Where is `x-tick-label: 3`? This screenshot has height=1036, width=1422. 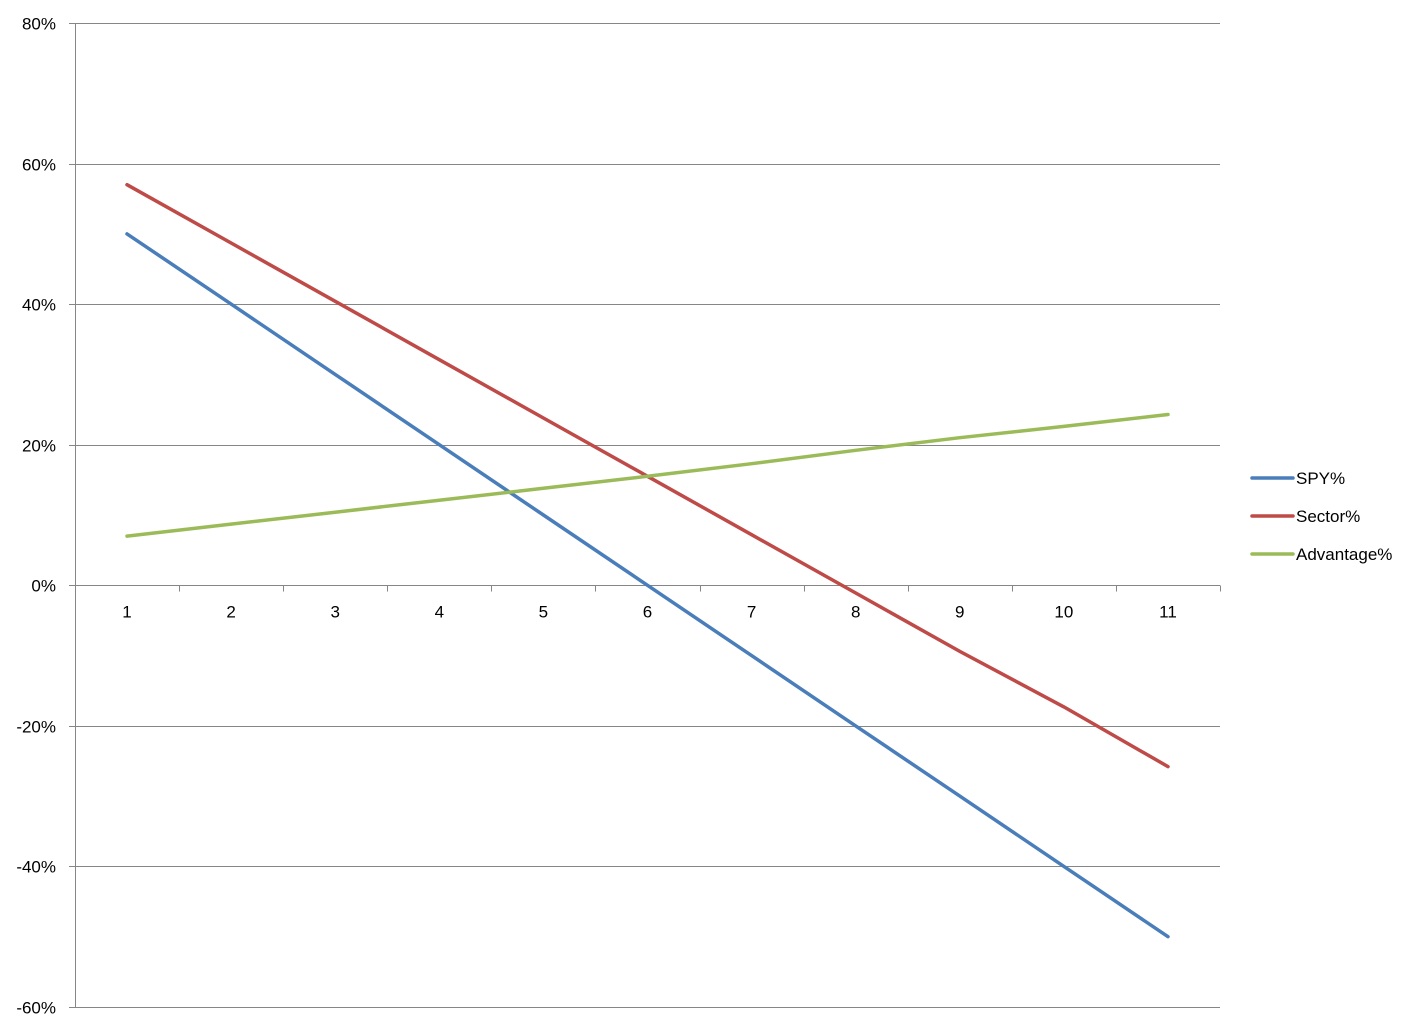
x-tick-label: 3 is located at coordinates (334, 612).